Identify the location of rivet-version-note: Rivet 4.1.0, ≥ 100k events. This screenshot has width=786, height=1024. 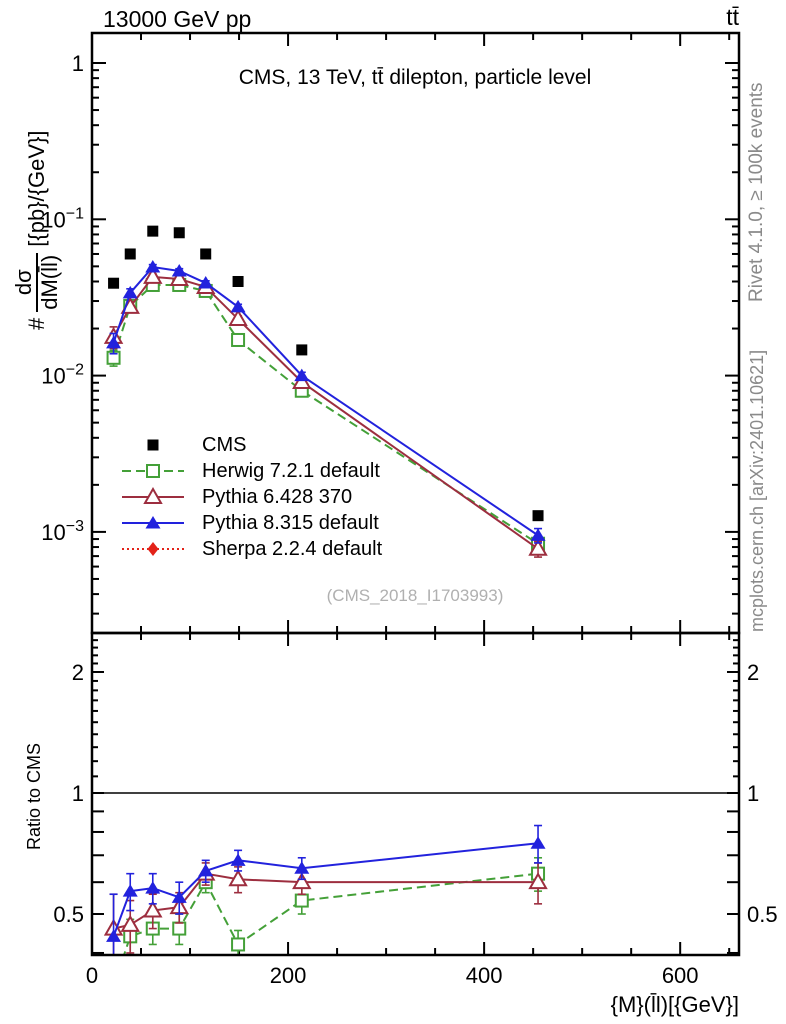
(756, 192).